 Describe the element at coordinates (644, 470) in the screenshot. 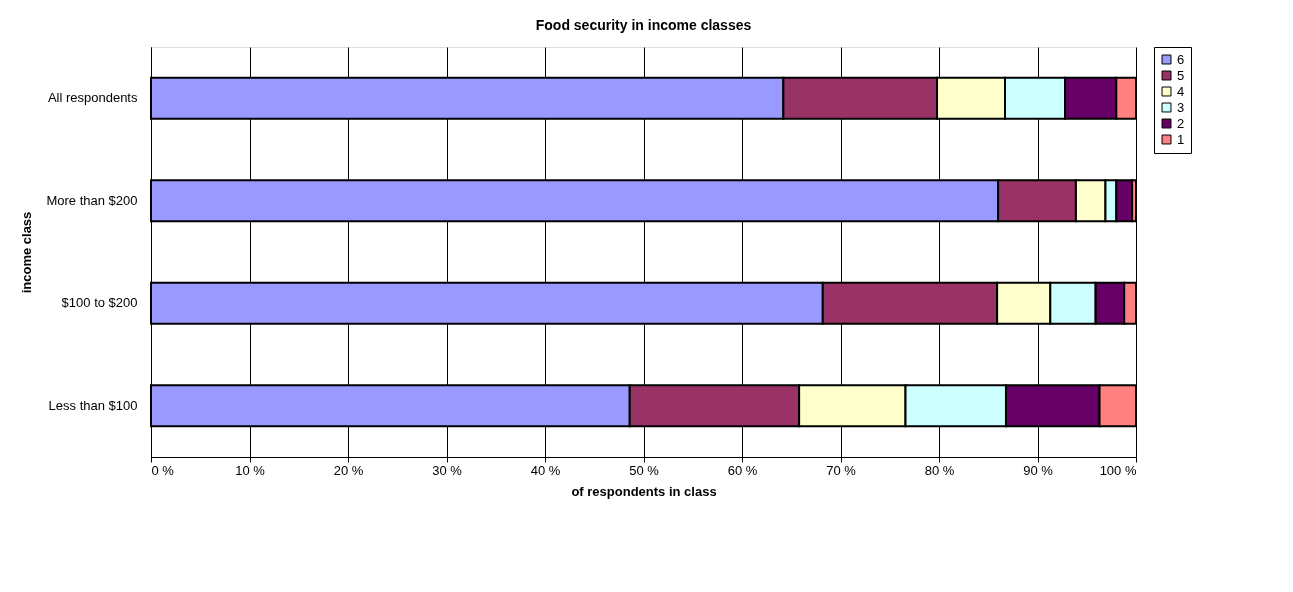

I see `x-tick-label: 50 %` at that location.